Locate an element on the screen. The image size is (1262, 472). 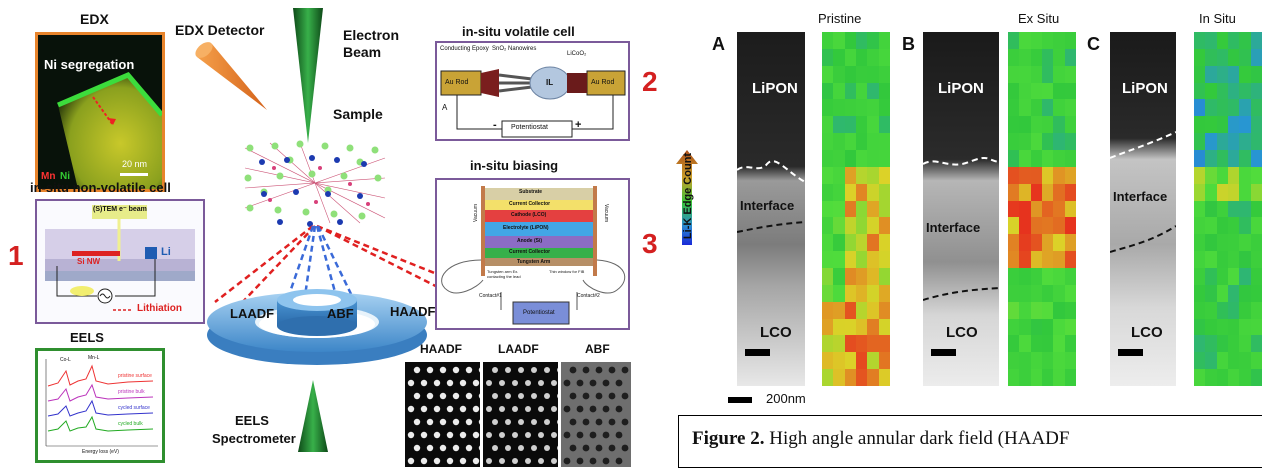
micrograph-insitu is located at coordinates (1143, 209).